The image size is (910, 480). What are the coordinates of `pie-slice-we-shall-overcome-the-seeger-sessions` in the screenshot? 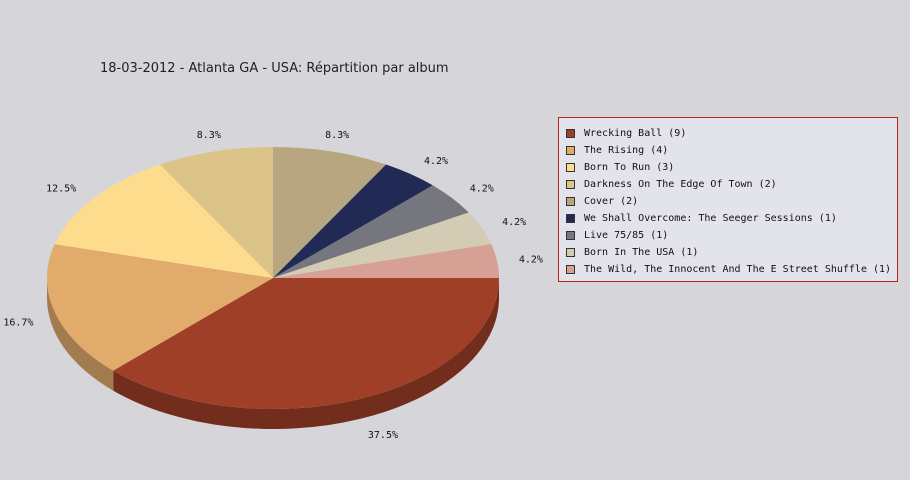 It's located at (353, 221).